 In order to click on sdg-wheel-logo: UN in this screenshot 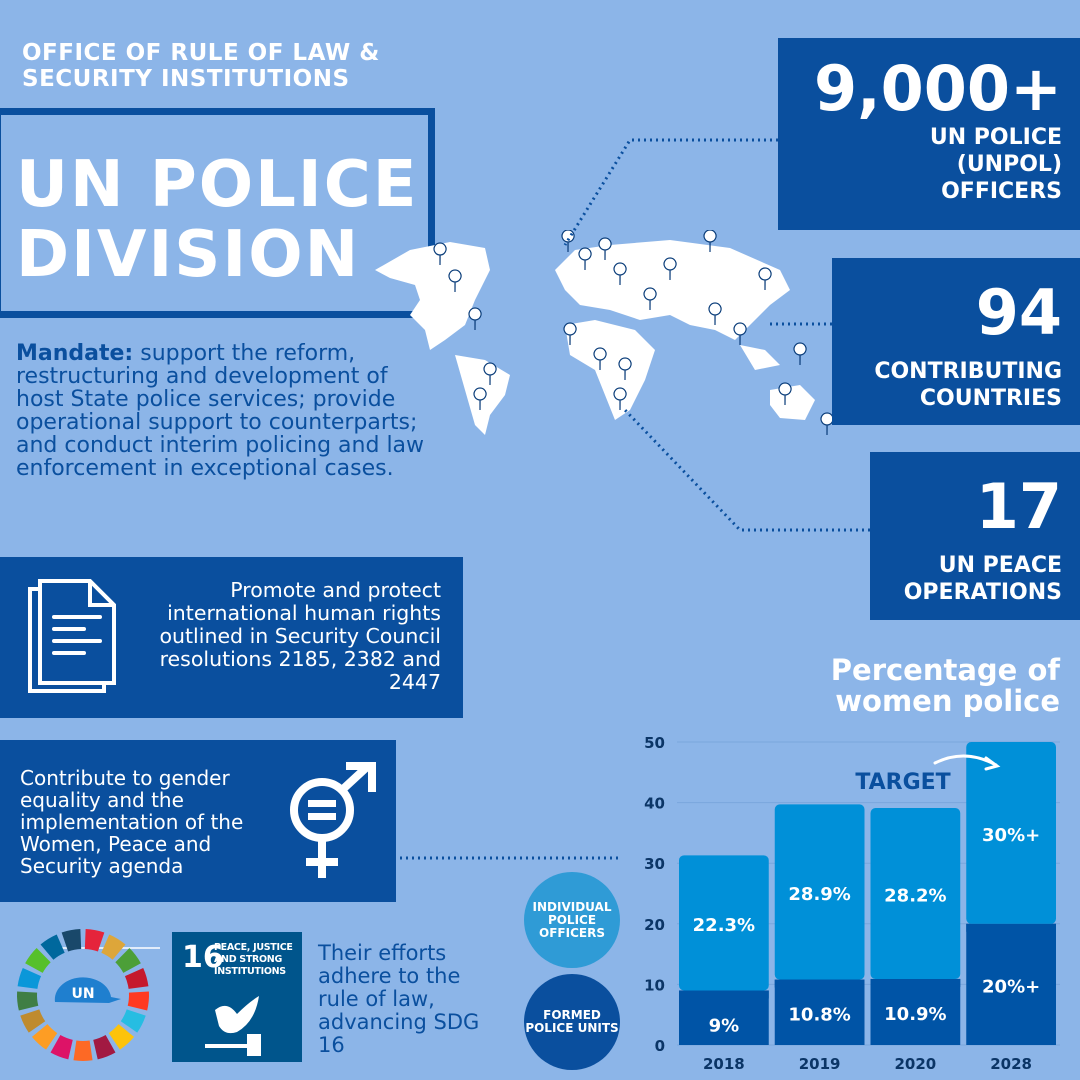, I will do `click(83, 995)`.